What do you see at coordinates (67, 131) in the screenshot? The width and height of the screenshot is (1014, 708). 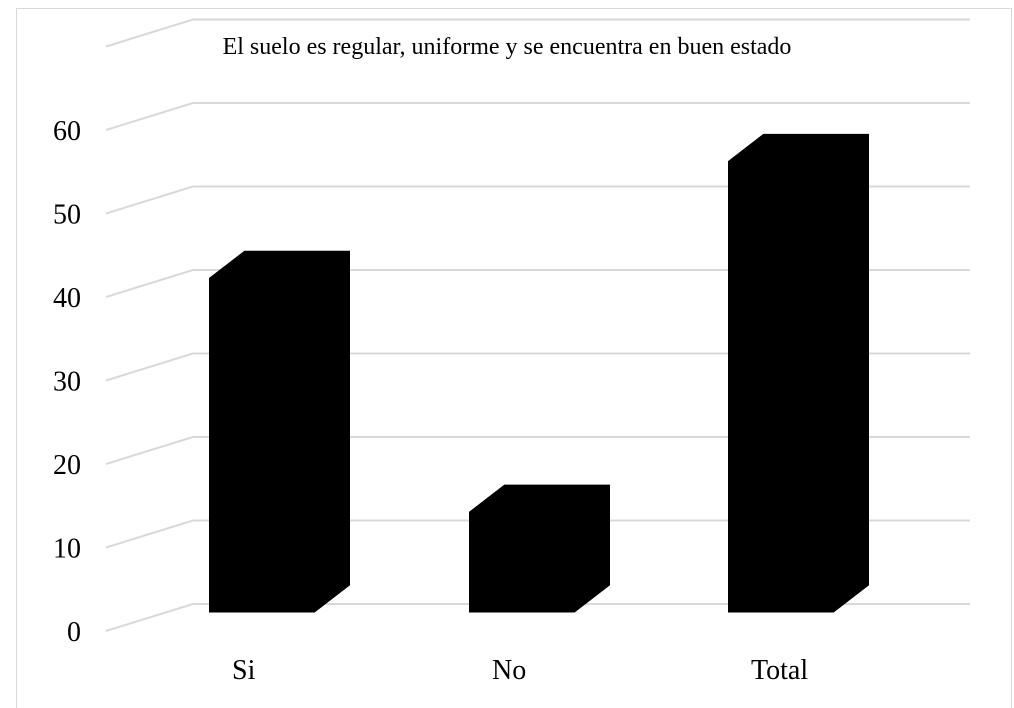 I see `y-tick-label: 60` at bounding box center [67, 131].